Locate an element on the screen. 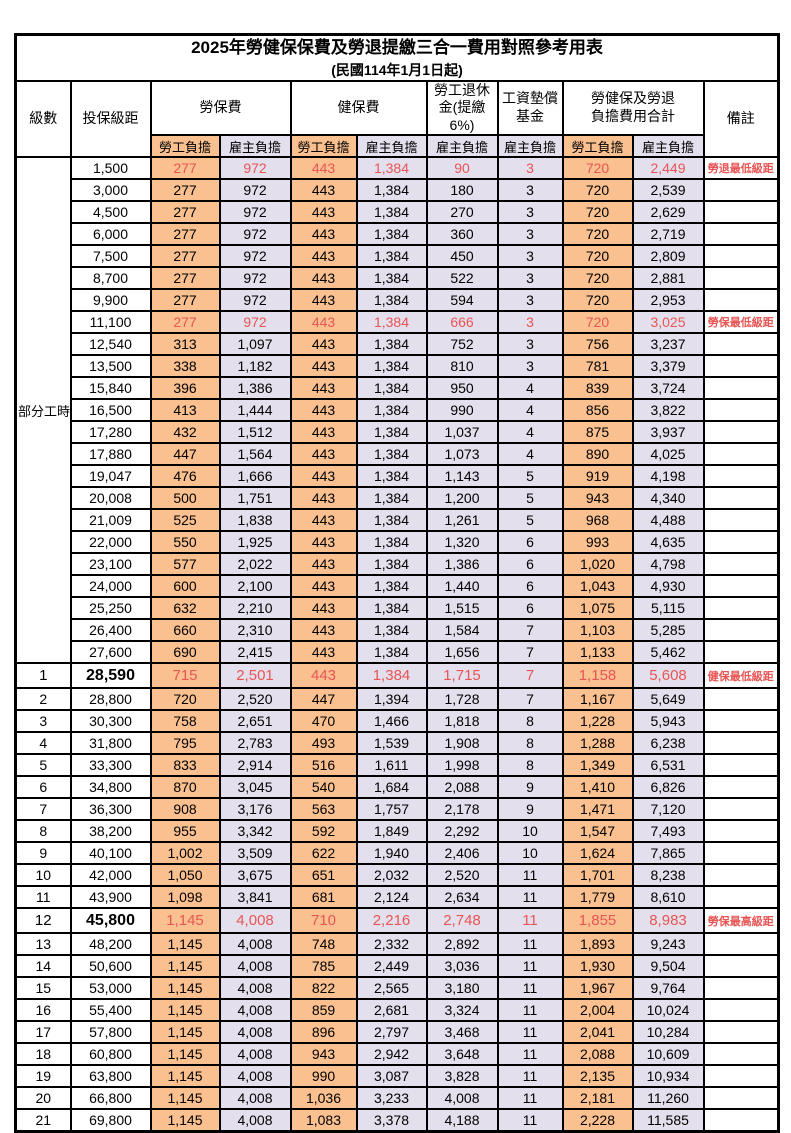 Image resolution: width=791 pixels, height=1133 pixels. value-cell: 11 is located at coordinates (530, 875).